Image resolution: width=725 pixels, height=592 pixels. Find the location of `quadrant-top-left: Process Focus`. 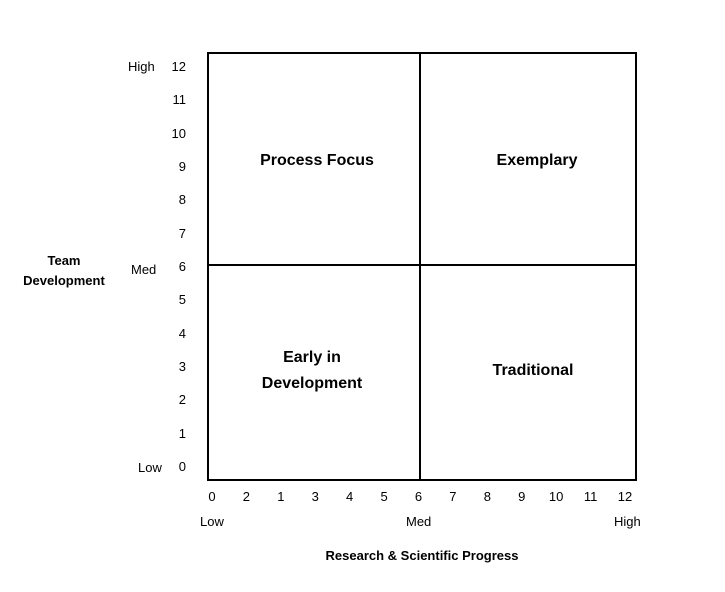

quadrant-top-left: Process Focus is located at coordinates (317, 161).